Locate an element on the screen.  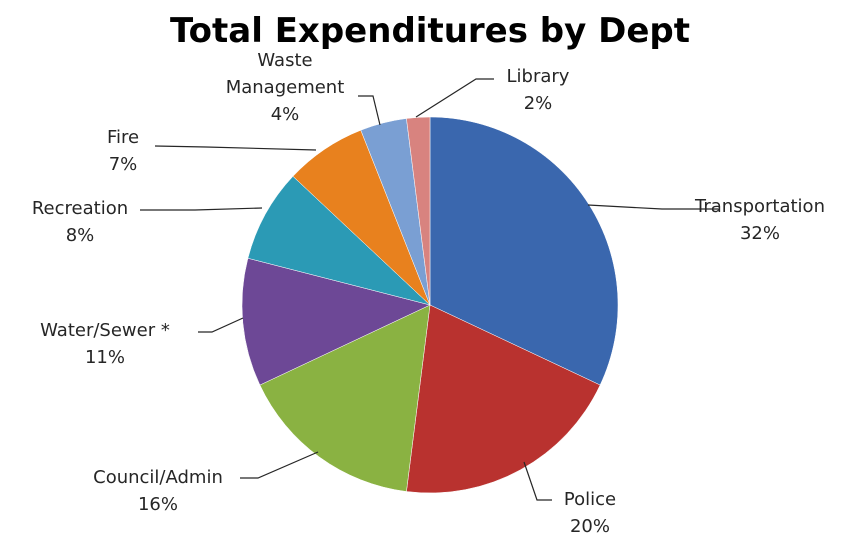
pie-slice-water-sewer is located at coordinates (336, 321).